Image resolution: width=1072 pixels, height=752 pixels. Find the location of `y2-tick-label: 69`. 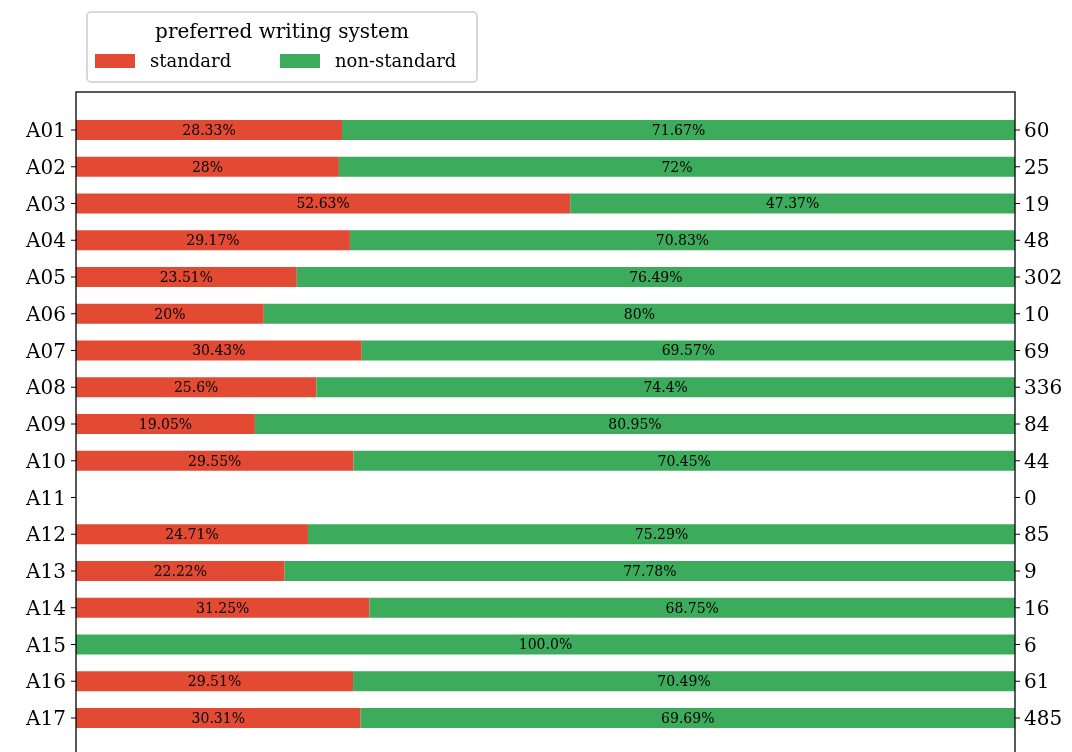

y2-tick-label: 69 is located at coordinates (1037, 350).